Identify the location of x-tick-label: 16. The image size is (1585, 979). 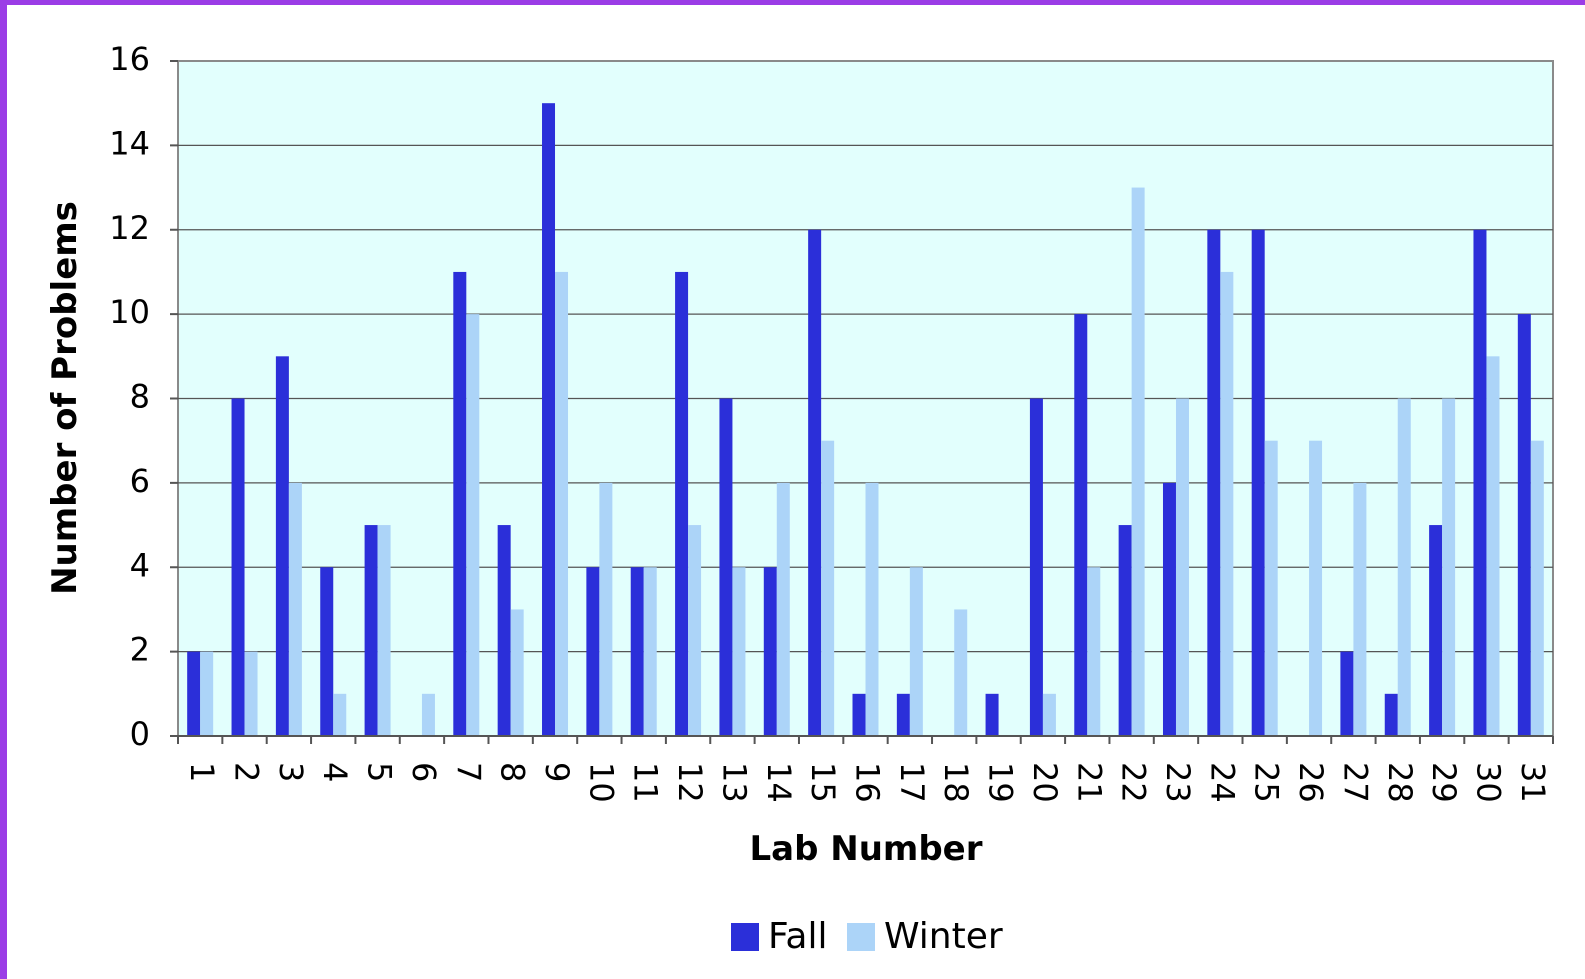
(868, 782).